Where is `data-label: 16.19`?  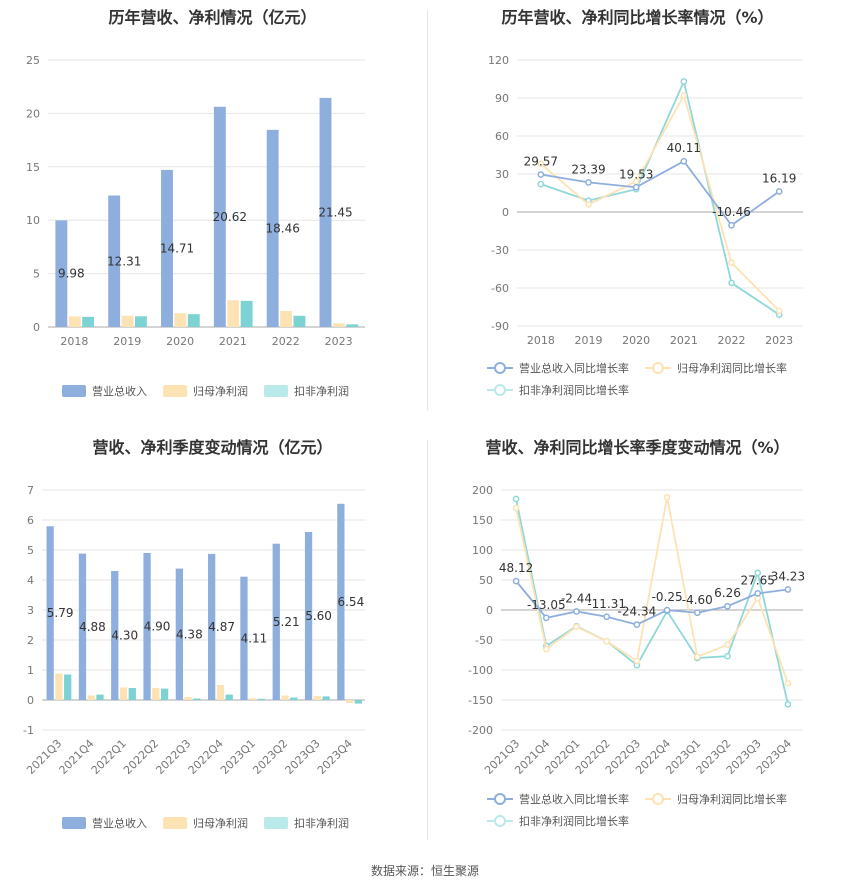
data-label: 16.19 is located at coordinates (779, 178).